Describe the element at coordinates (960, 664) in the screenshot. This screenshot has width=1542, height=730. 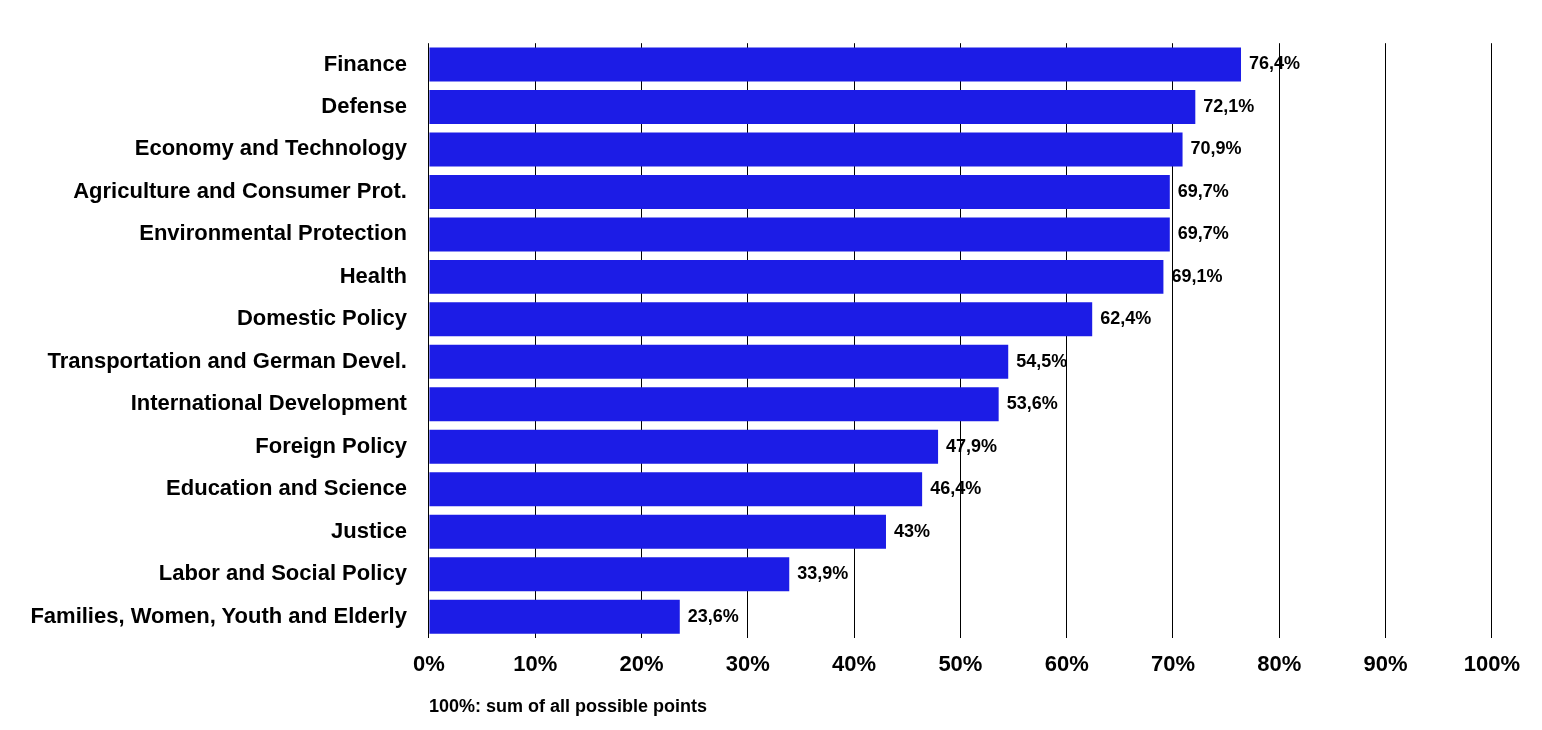
I see `x-tick-label: 50%` at that location.